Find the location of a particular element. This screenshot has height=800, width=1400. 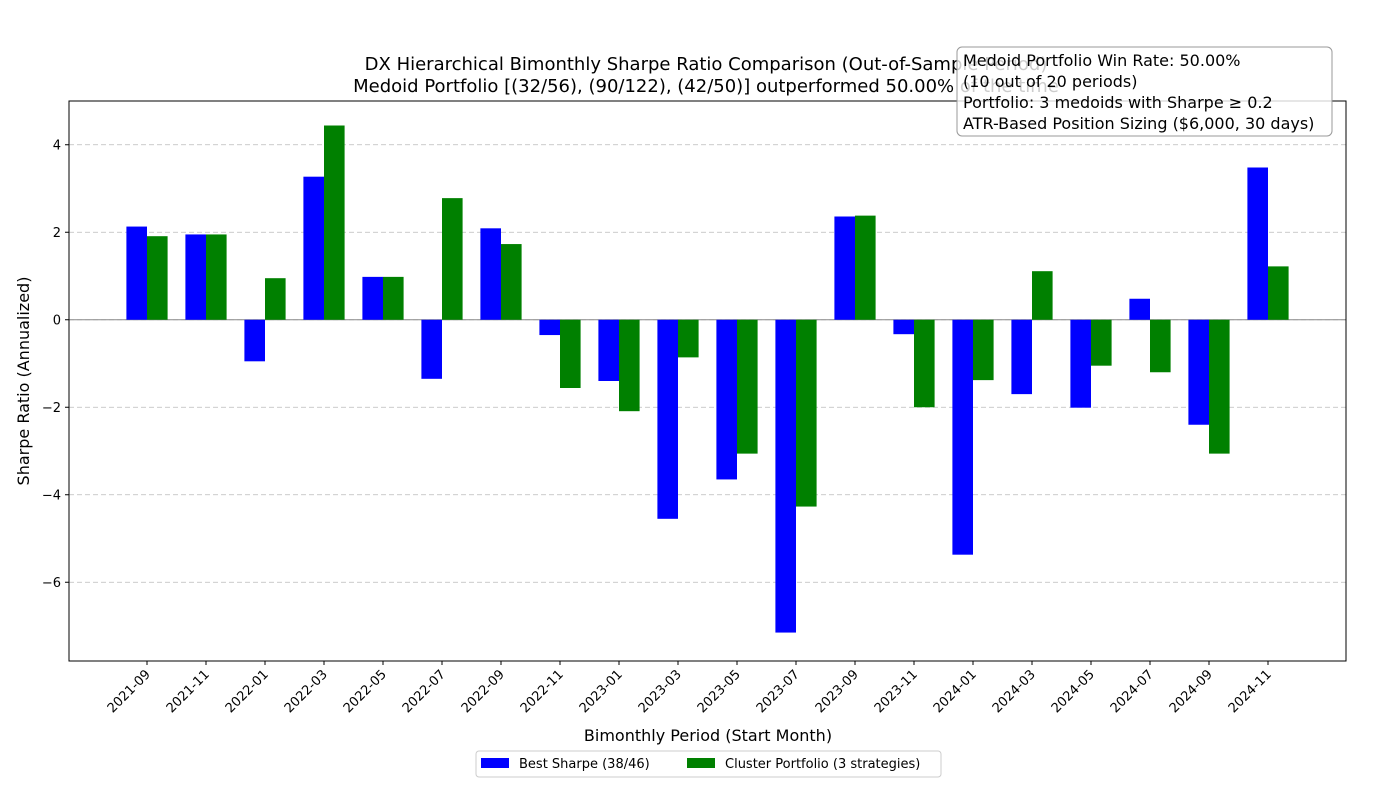

y-axis-label: Sharpe Ratio (Annualized) is located at coordinates (23, 381).